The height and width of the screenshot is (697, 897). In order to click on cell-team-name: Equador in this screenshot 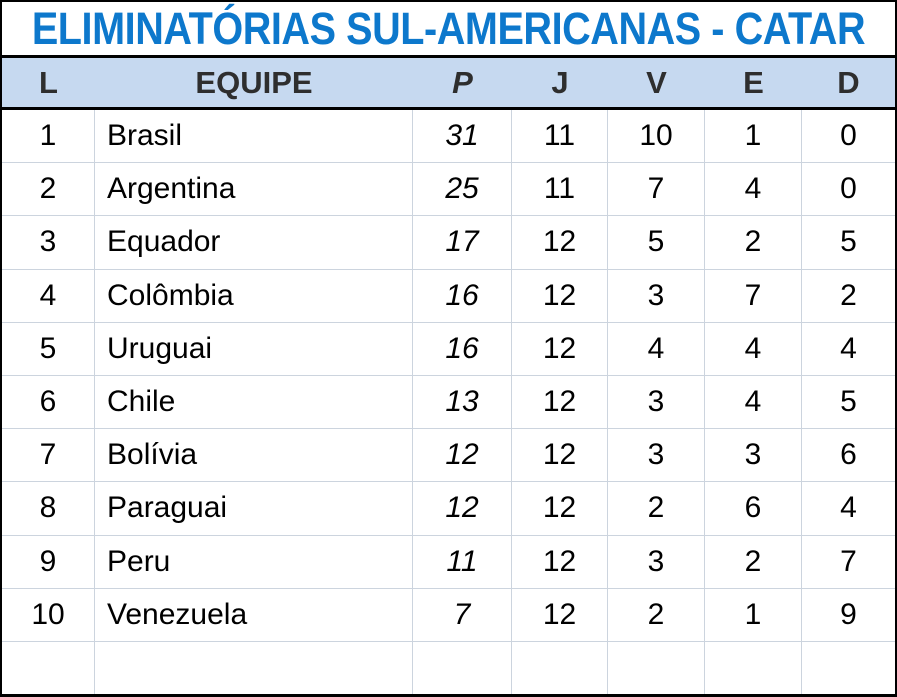, I will do `click(254, 242)`.